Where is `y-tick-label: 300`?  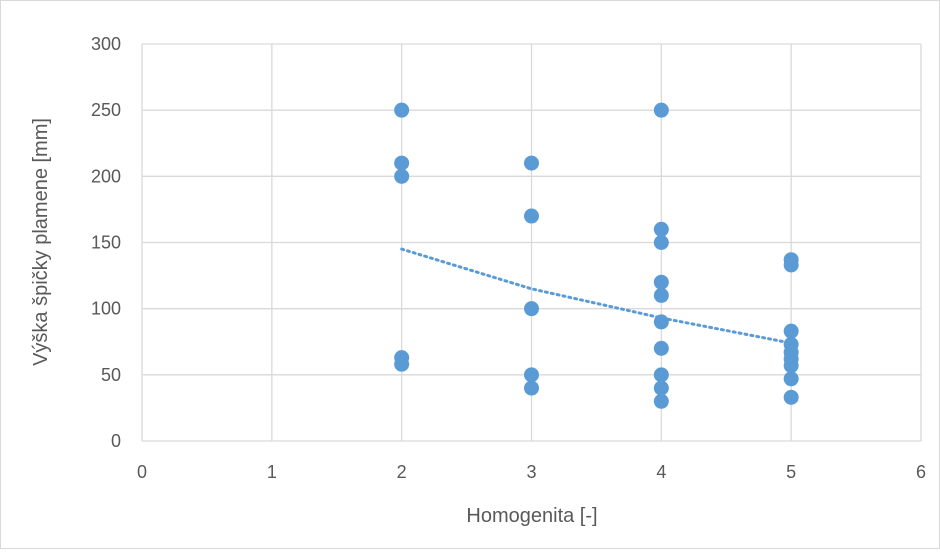
y-tick-label: 300 is located at coordinates (106, 44).